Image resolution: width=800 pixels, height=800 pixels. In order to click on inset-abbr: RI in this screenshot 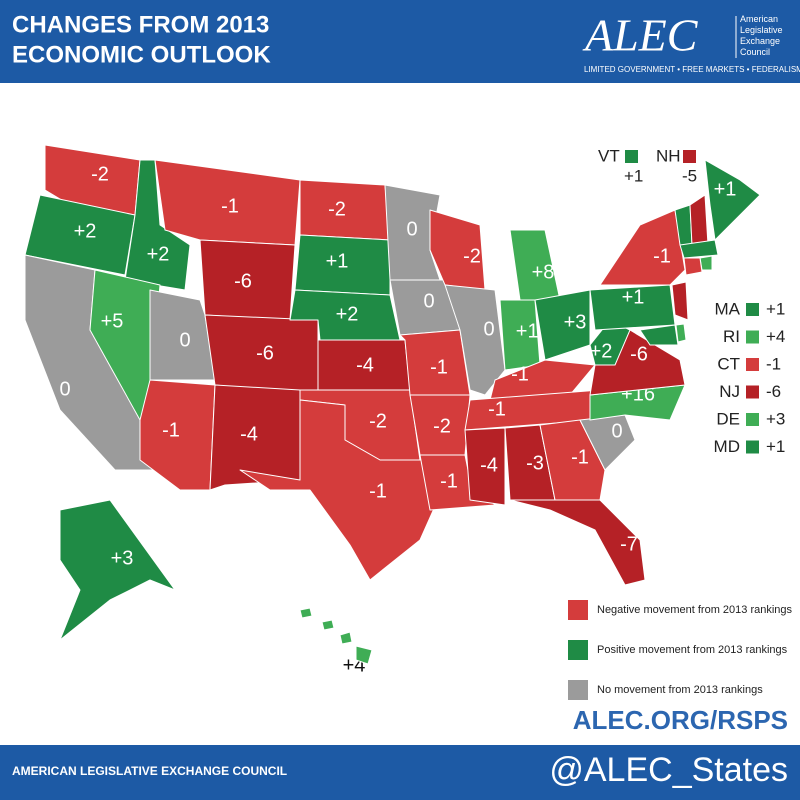, I will do `click(731, 336)`.